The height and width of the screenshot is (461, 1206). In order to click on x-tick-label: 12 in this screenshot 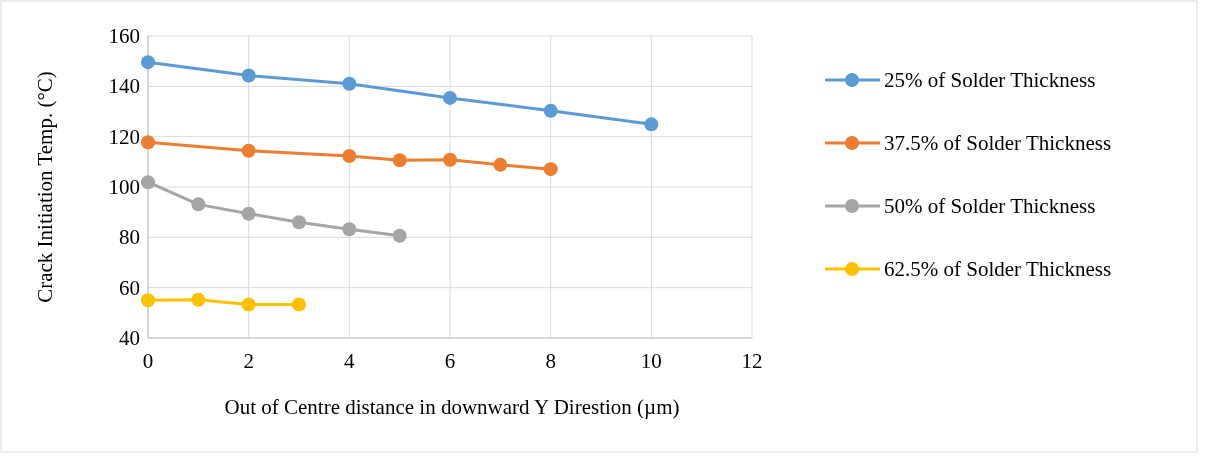, I will do `click(752, 361)`.